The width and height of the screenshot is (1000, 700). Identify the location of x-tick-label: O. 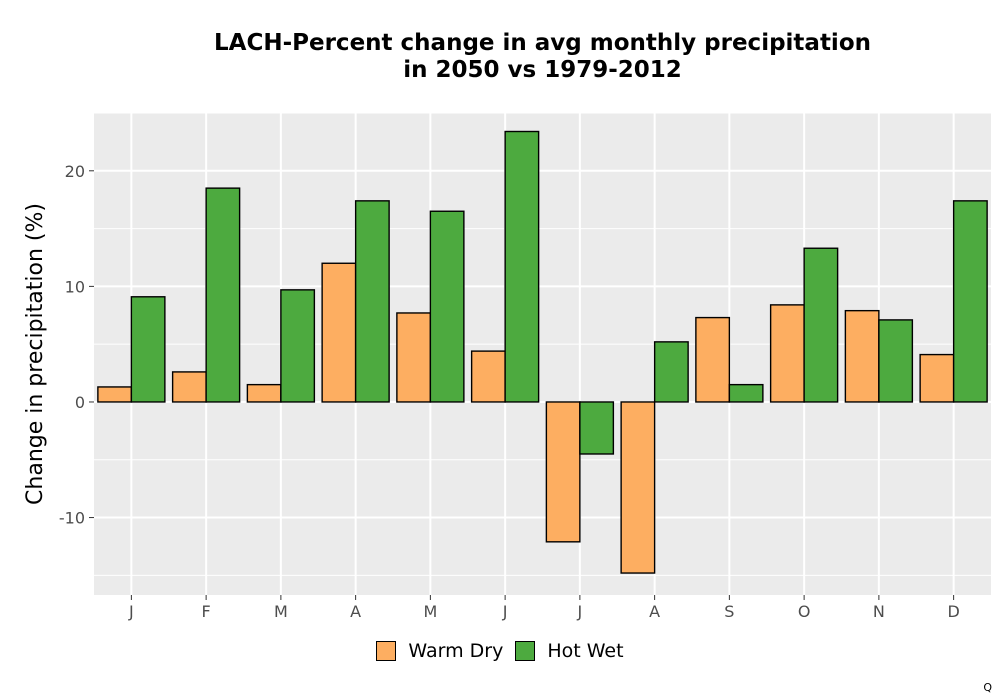
(804, 611).